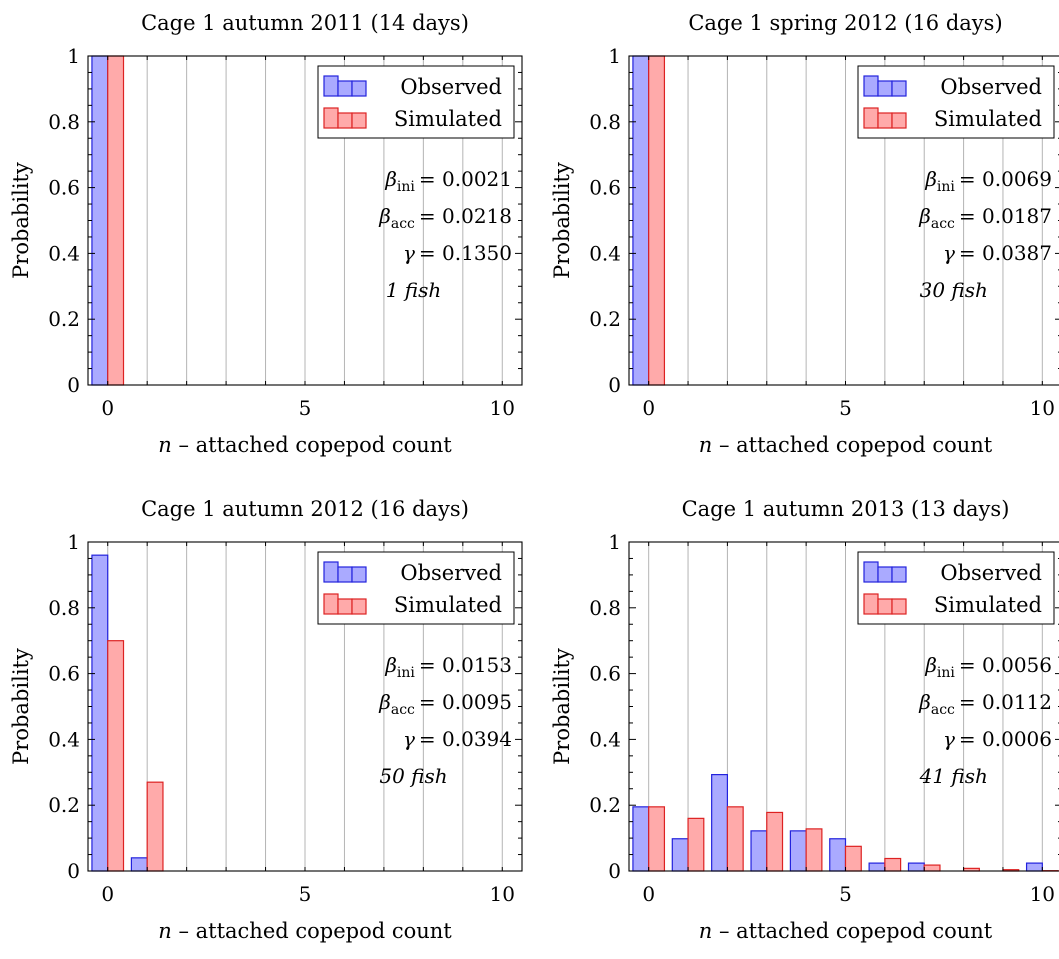  Describe the element at coordinates (953, 776) in the screenshot. I see `parameter-annotation: 41 fish` at that location.